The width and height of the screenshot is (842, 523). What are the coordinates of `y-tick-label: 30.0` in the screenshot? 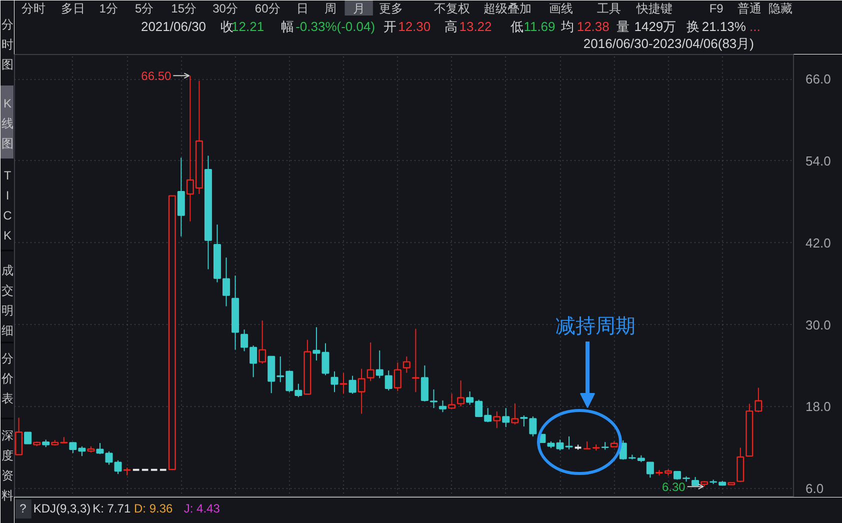 It's located at (818, 324).